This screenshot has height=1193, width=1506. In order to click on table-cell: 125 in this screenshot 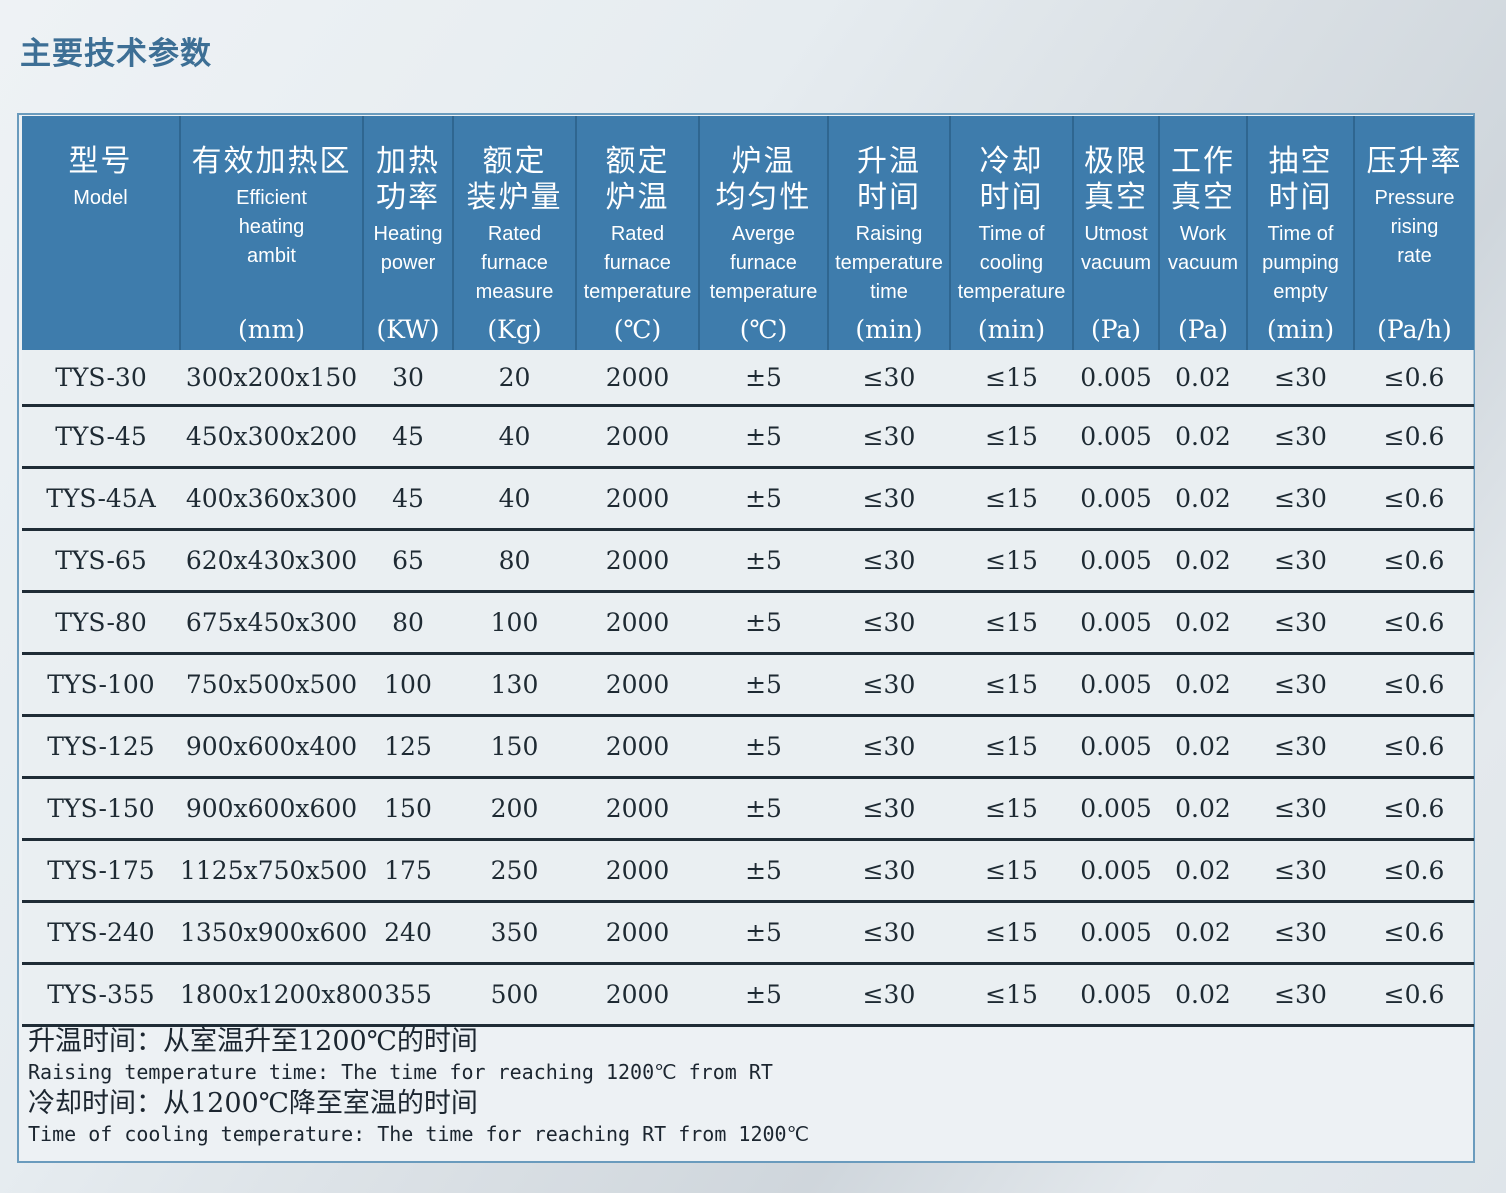, I will do `click(408, 747)`.